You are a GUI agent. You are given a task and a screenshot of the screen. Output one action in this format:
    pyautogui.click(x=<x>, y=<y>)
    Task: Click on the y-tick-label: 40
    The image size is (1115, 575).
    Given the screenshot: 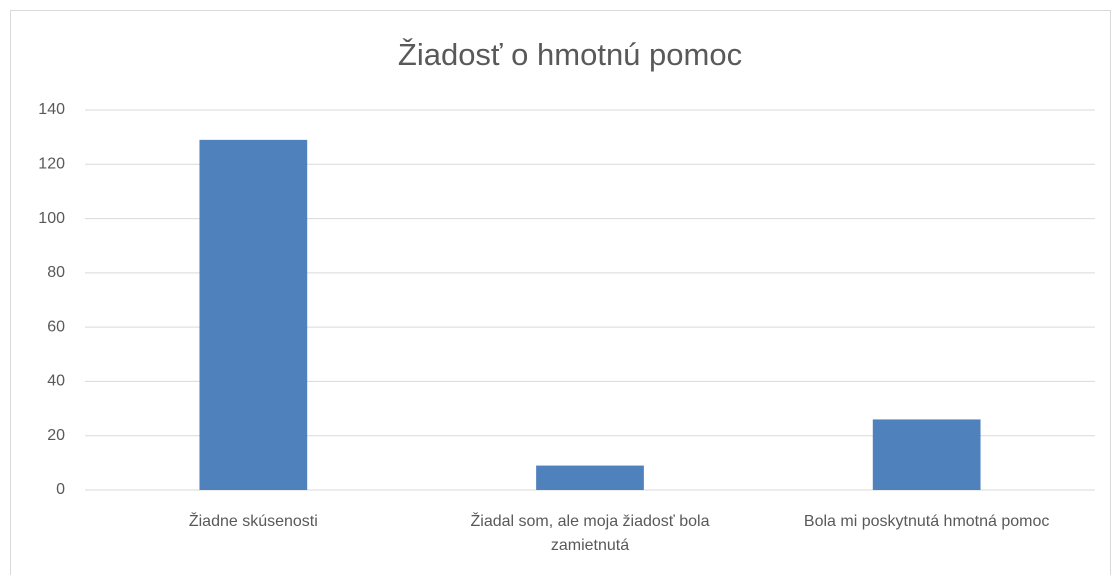 What is the action you would take?
    pyautogui.click(x=56, y=381)
    